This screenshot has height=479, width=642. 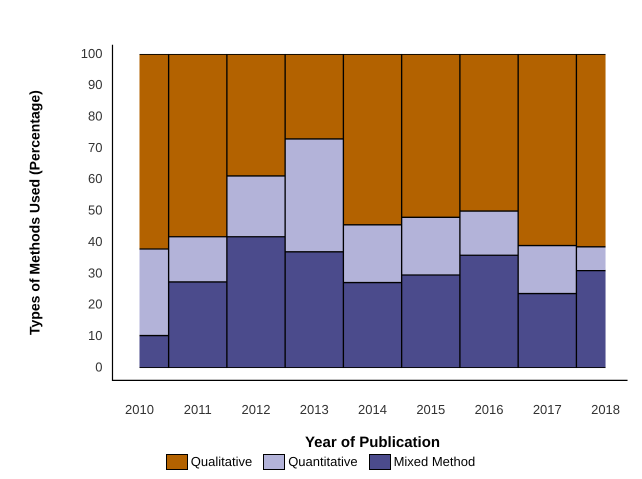 What do you see at coordinates (95, 84) in the screenshot?
I see `y-tick-label: 90` at bounding box center [95, 84].